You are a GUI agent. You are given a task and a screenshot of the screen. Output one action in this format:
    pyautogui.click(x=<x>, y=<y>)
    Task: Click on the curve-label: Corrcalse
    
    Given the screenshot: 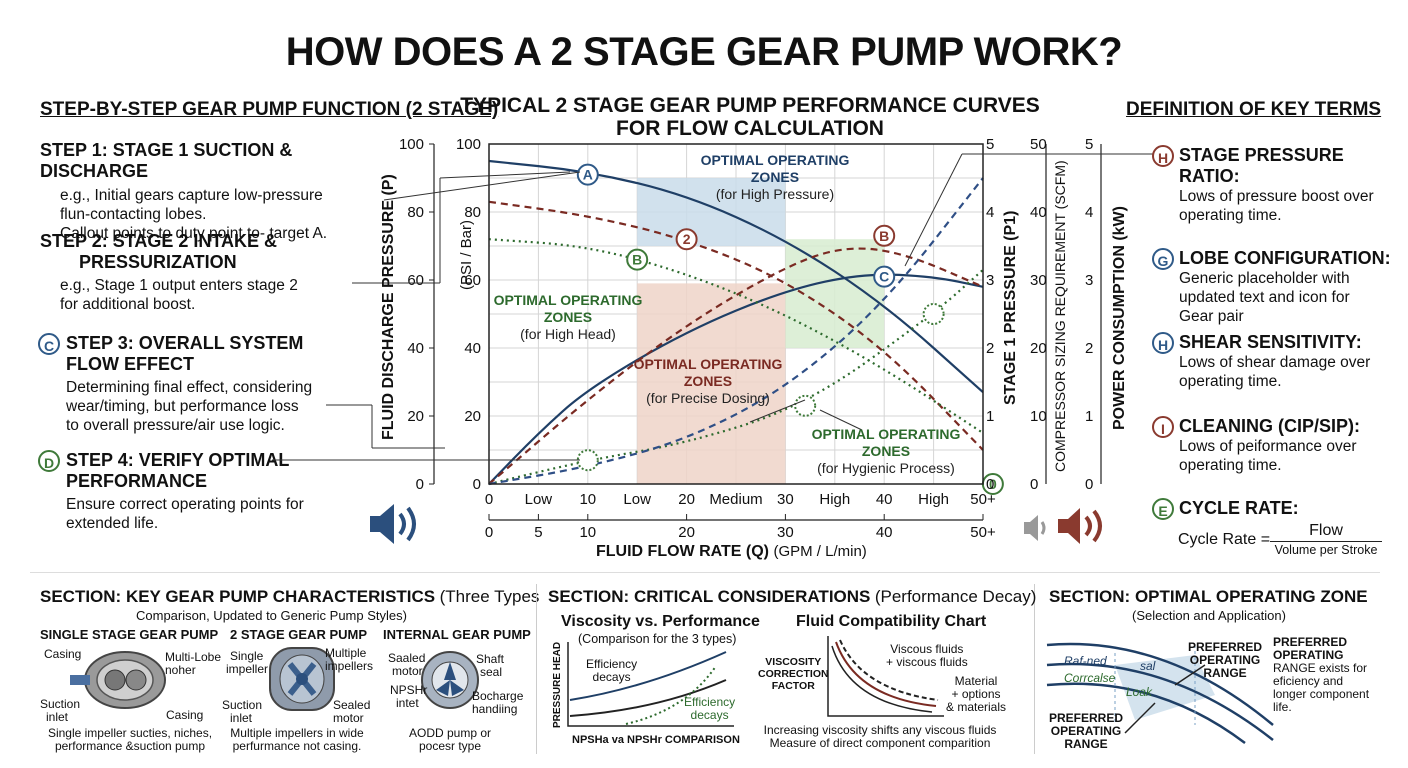 What is the action you would take?
    pyautogui.click(x=1090, y=678)
    